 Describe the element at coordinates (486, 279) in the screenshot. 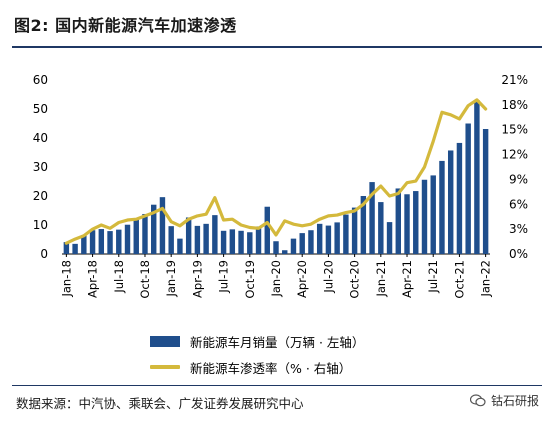

I see `x-tick-label: Jan-22` at that location.